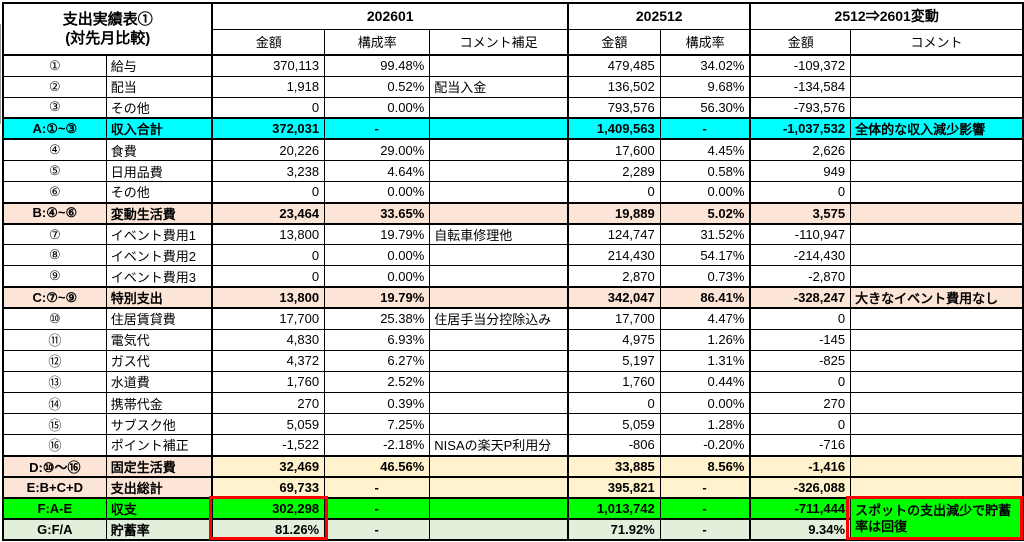  What do you see at coordinates (268, 466) in the screenshot?
I see `cell-202601-amount: 32,469` at bounding box center [268, 466].